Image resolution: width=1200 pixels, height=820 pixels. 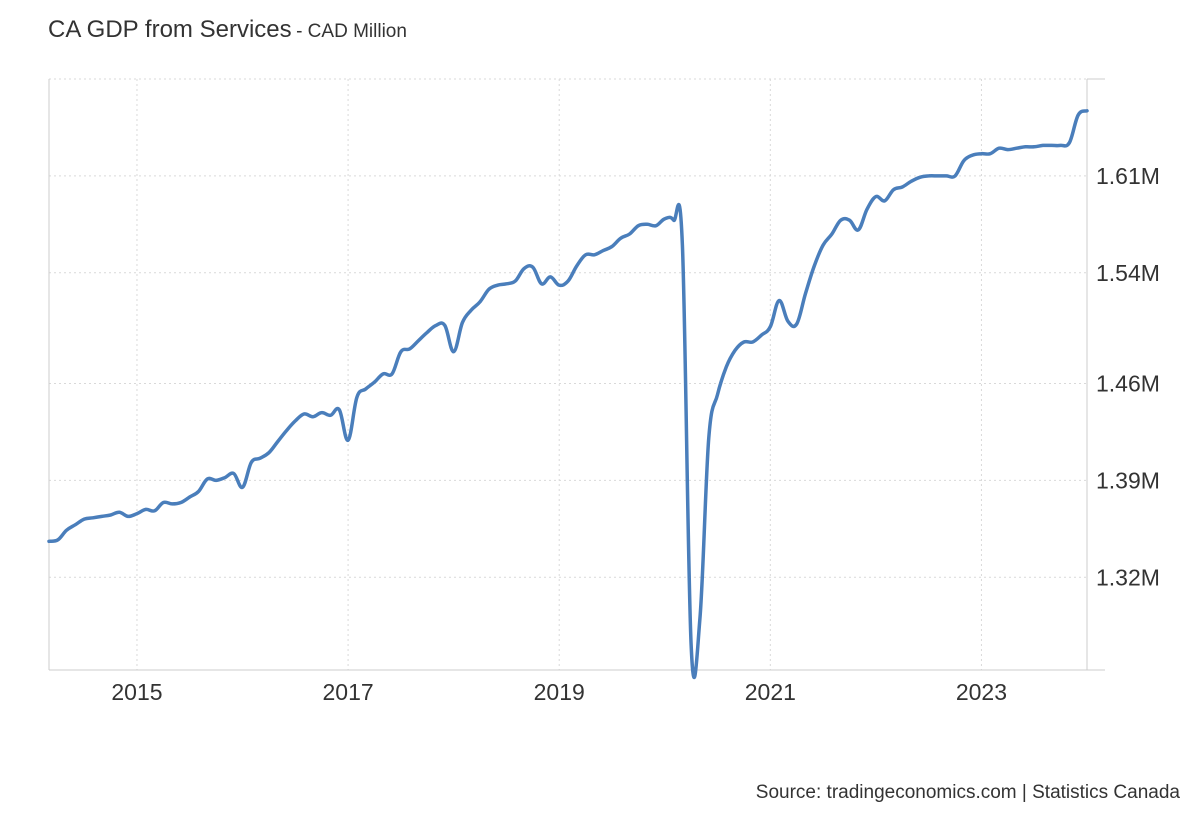 I want to click on x-tick-label: 2021, so click(x=770, y=692).